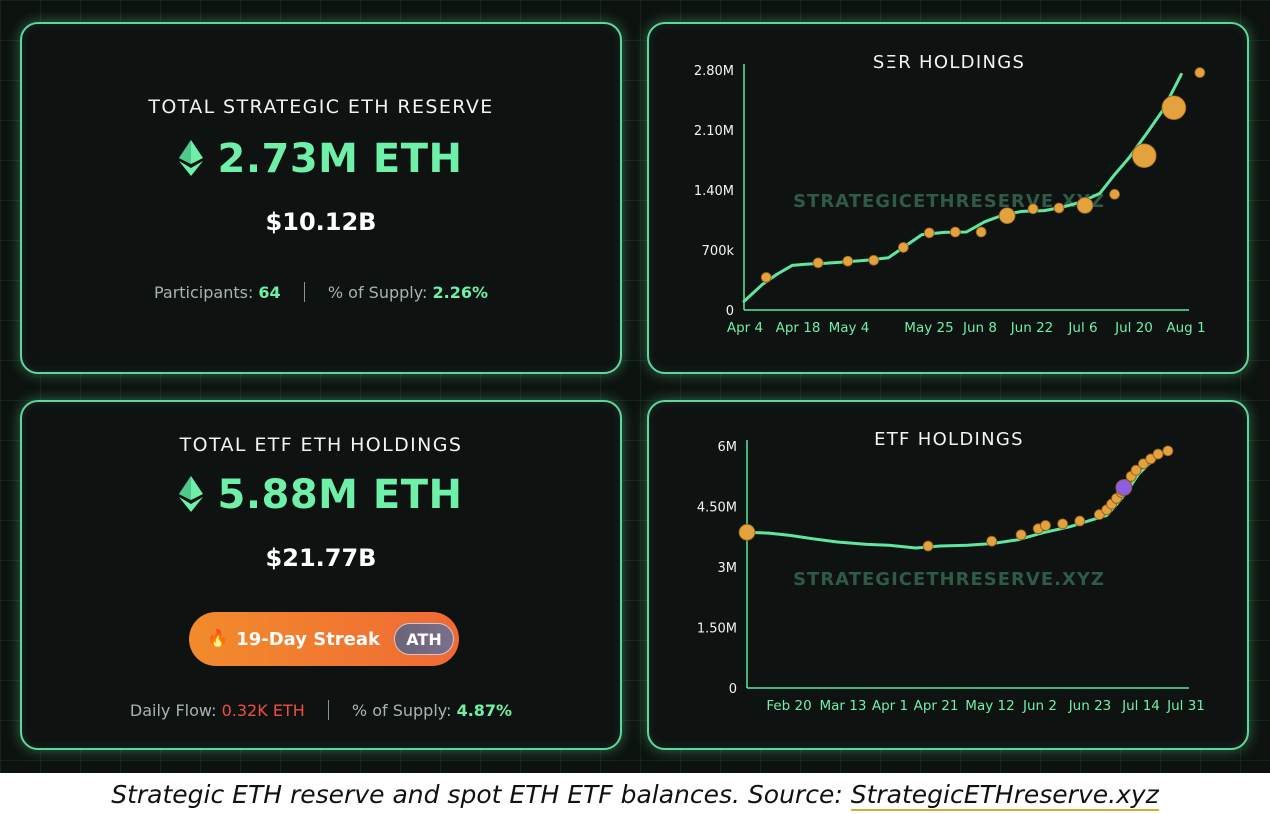  I want to click on ath-badge: ATH, so click(424, 639).